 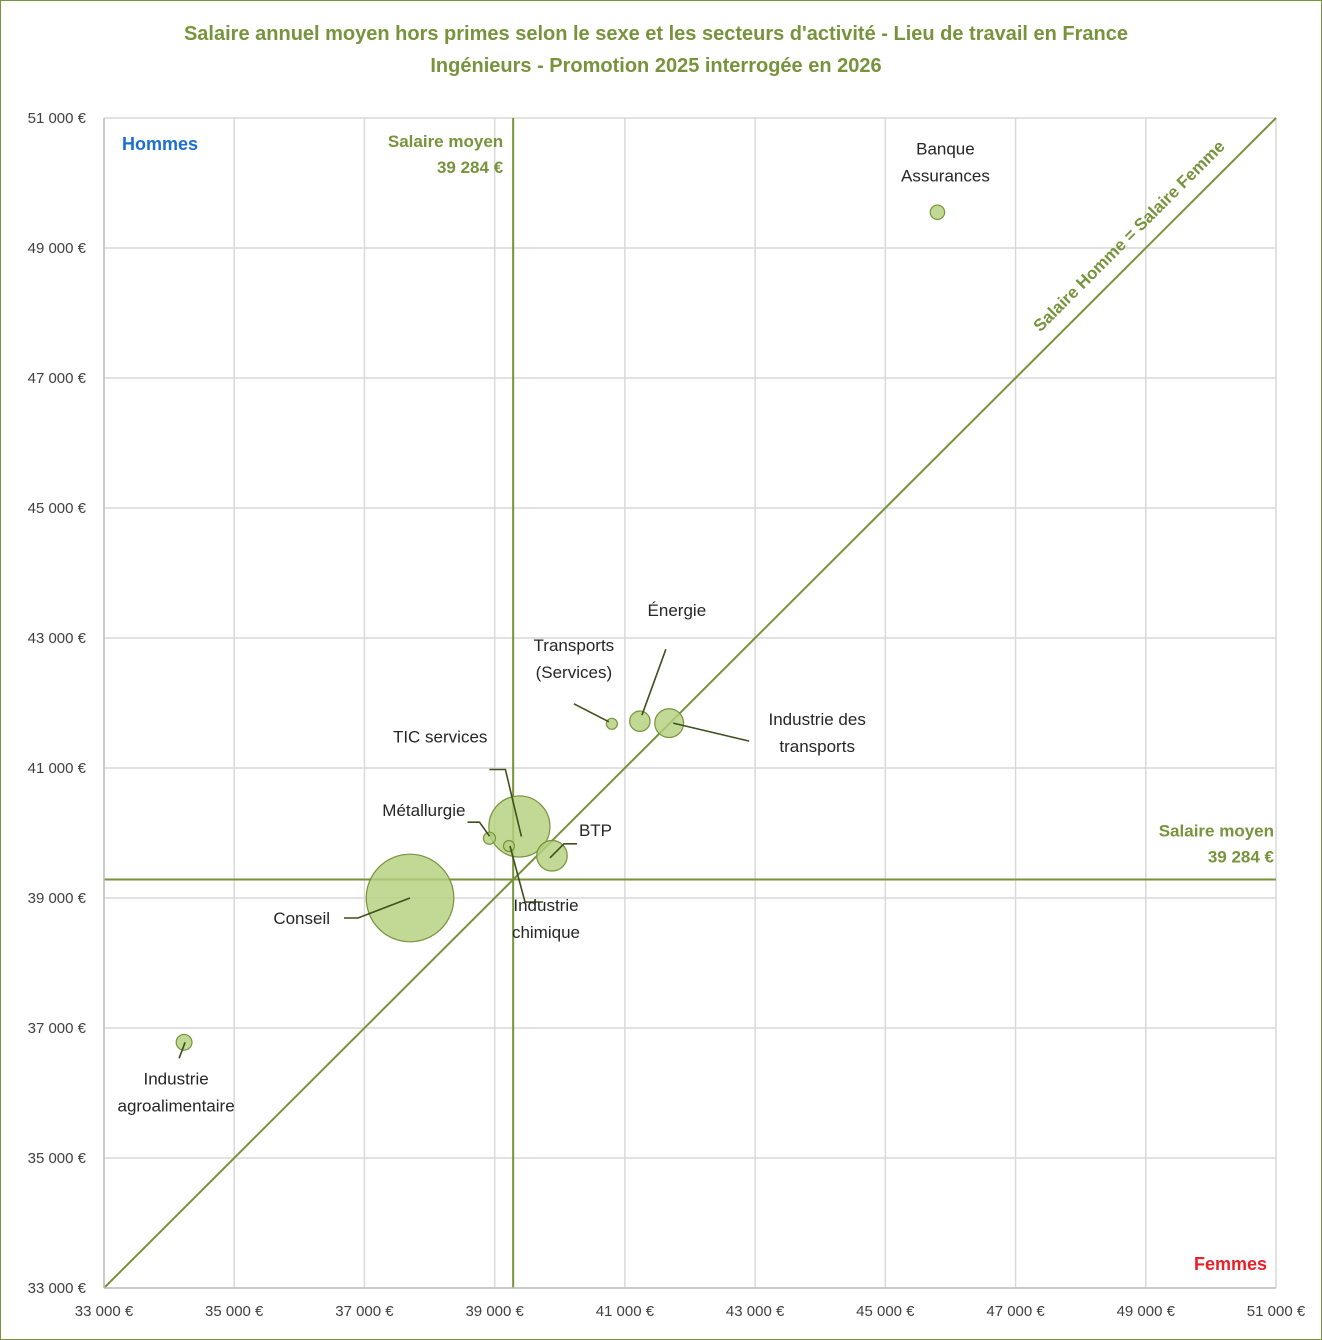 What do you see at coordinates (57, 508) in the screenshot?
I see `y-tick-label: 45 000 €` at bounding box center [57, 508].